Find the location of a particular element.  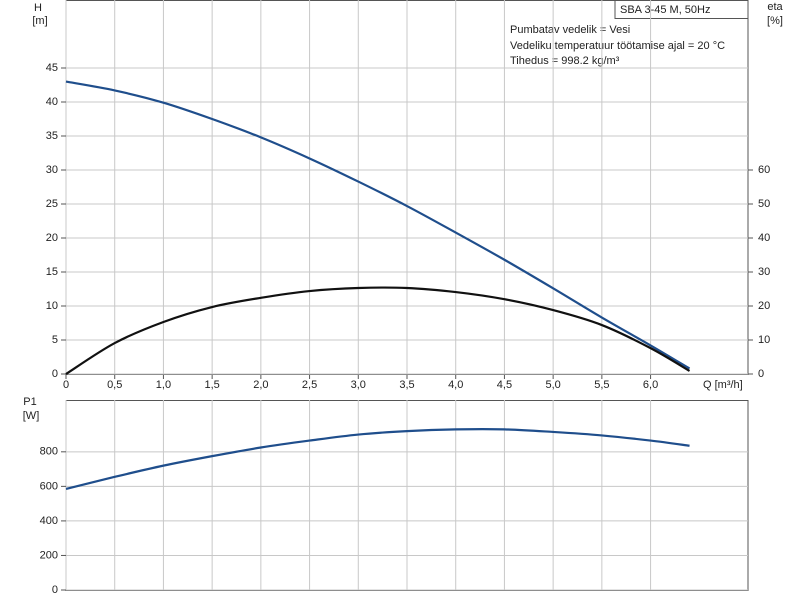

x-tick-label: 0 is located at coordinates (66, 385).